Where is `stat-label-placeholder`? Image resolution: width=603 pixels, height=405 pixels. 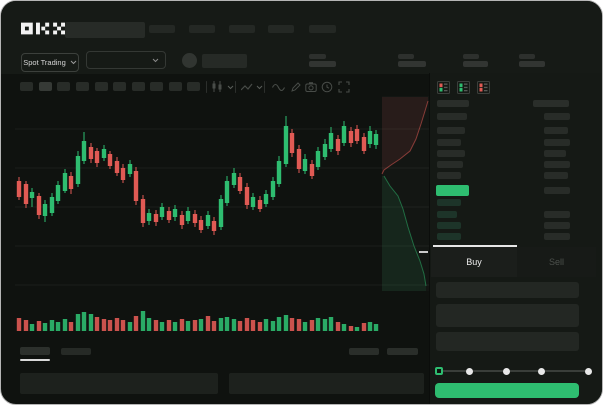 stat-label-placeholder is located at coordinates (317, 56).